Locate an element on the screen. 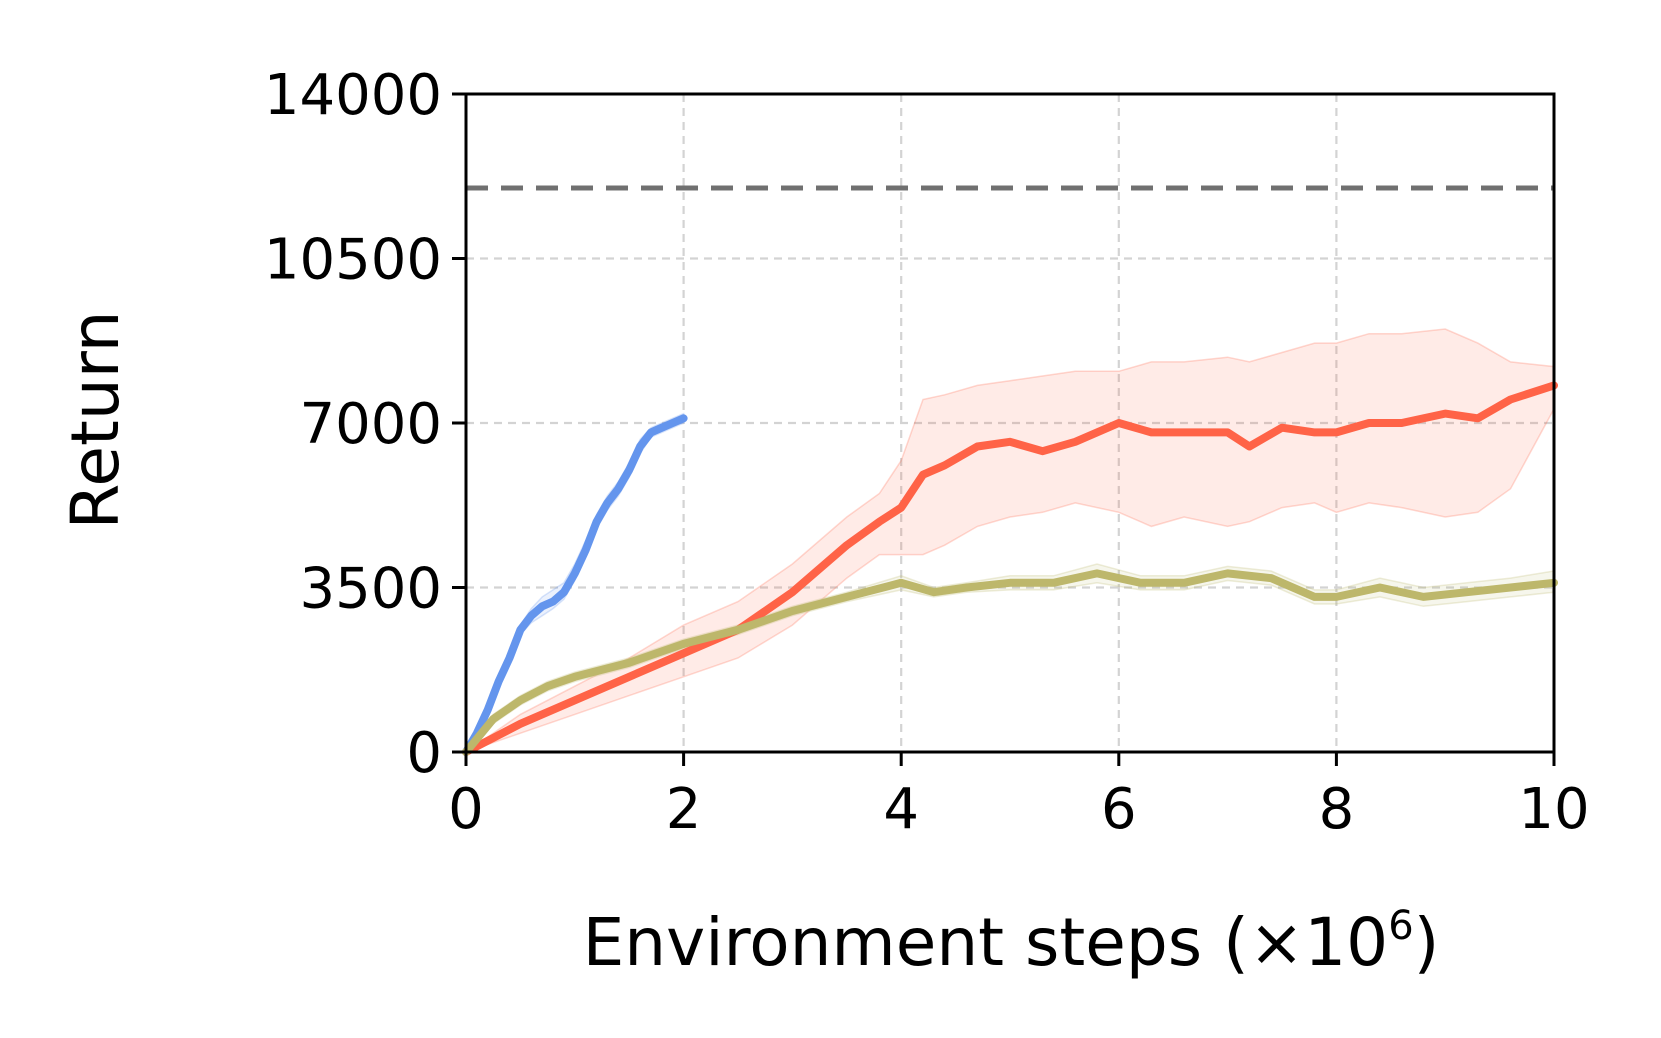 The image size is (1661, 1038). x-axis-title-main: Environment steps (×10 is located at coordinates (986, 942).